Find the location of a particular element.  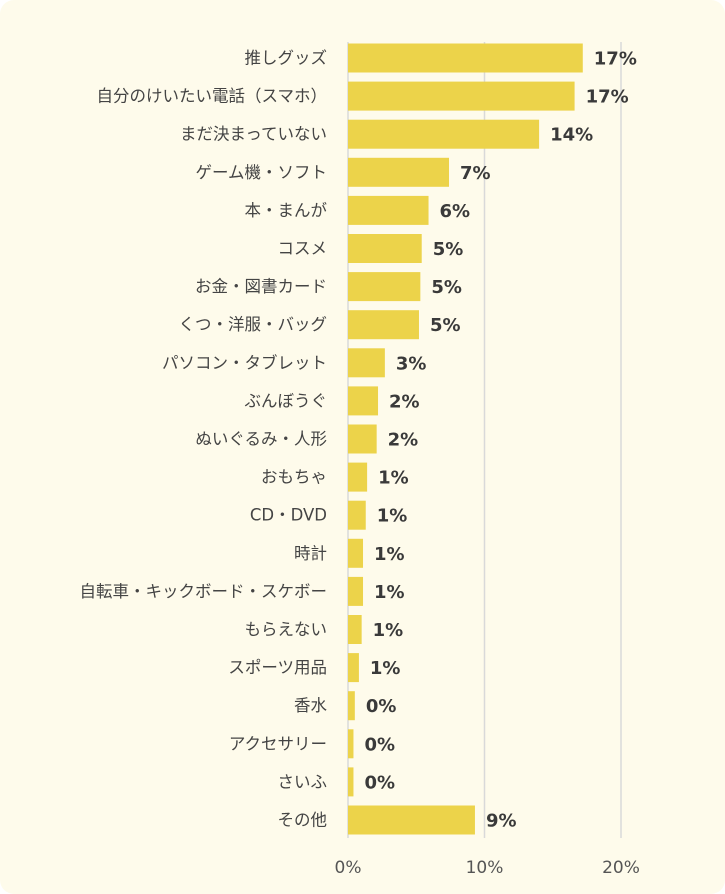

category-label: 時計 is located at coordinates (310, 553).